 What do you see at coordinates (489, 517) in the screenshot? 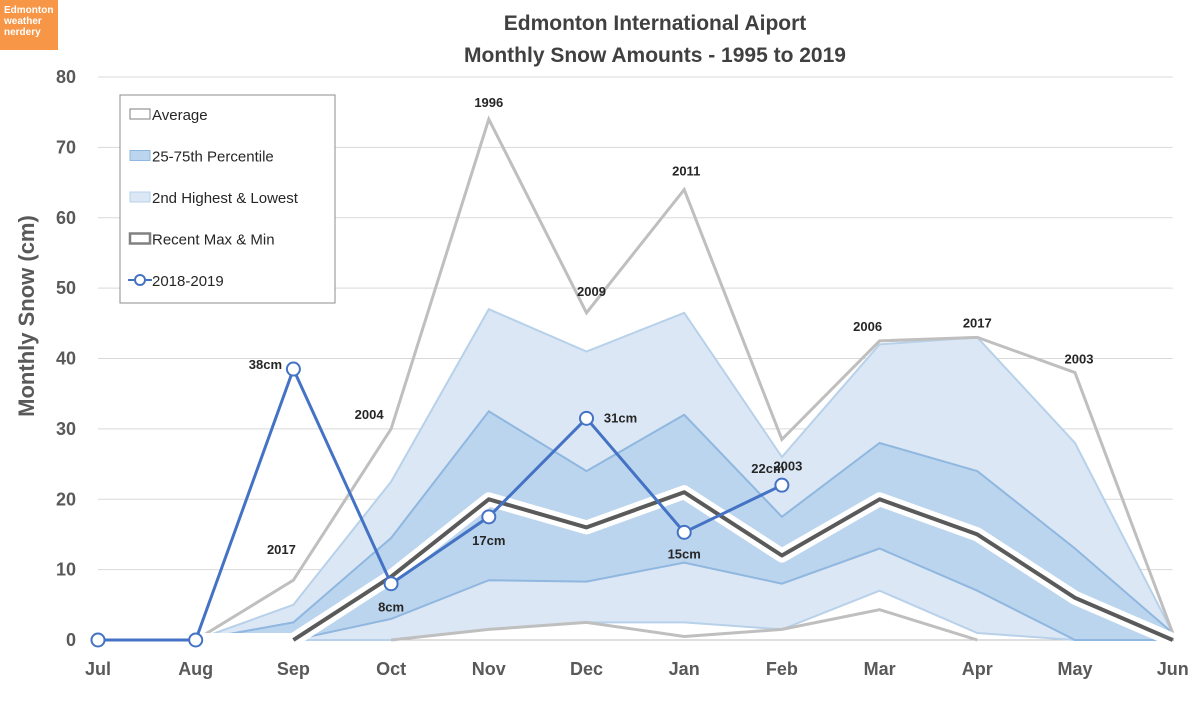
I see `series-2018-2019-point-nov` at bounding box center [489, 517].